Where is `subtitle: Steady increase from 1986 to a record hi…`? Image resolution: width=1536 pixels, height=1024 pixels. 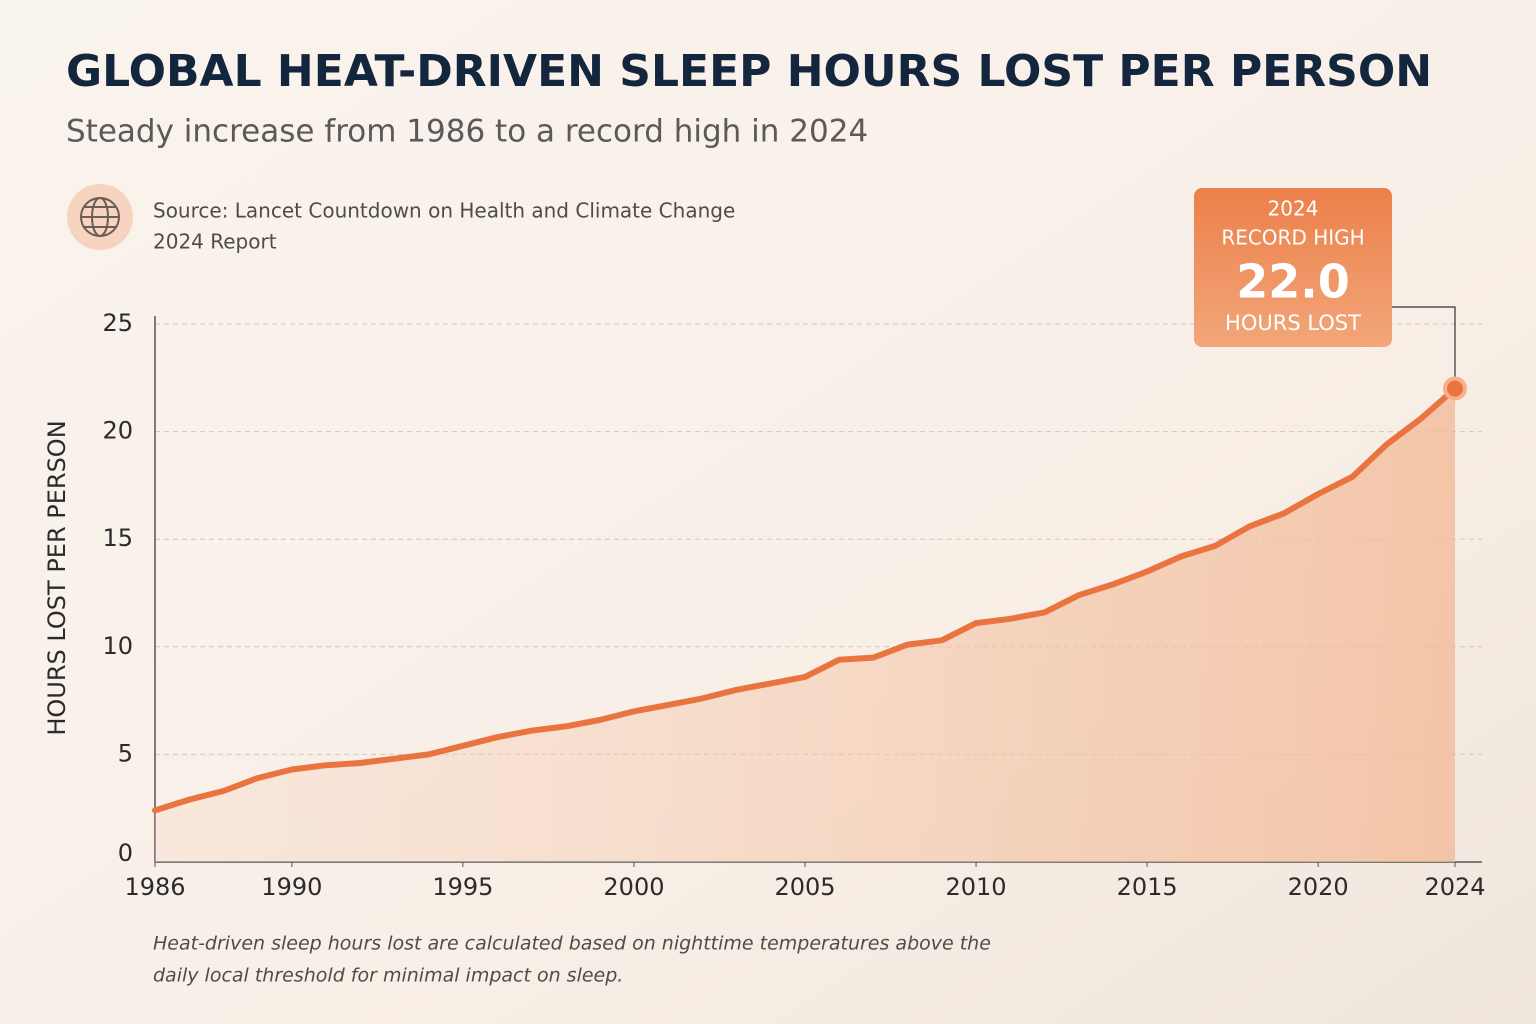 subtitle: Steady increase from 1986 to a record hi… is located at coordinates (467, 132).